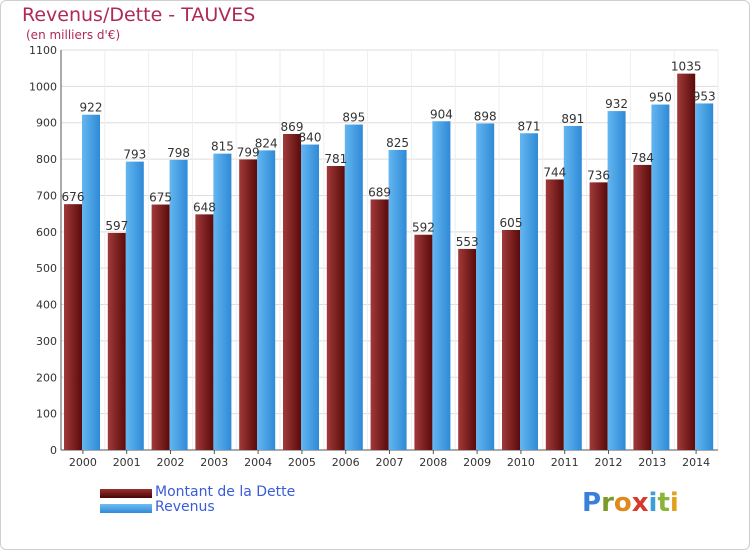 The width and height of the screenshot is (750, 550). Describe the element at coordinates (204, 207) in the screenshot. I see `data-label-dette: 648` at that location.